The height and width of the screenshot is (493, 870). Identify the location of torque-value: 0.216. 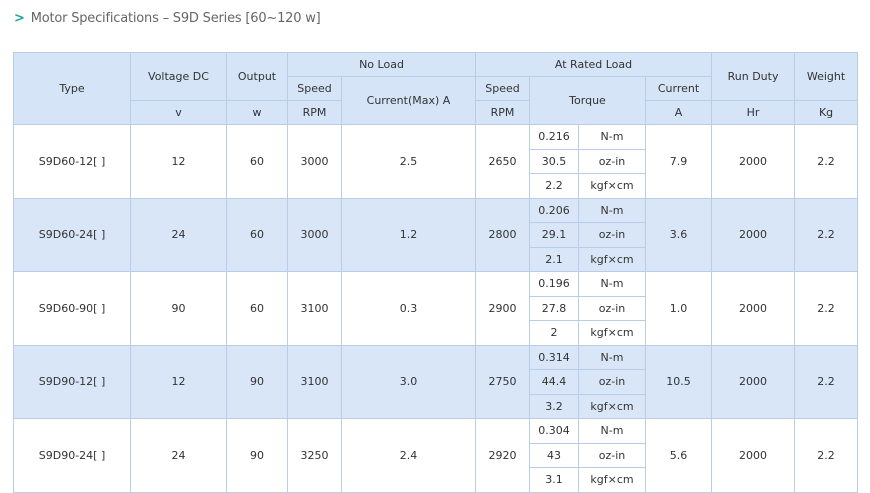
(554, 137).